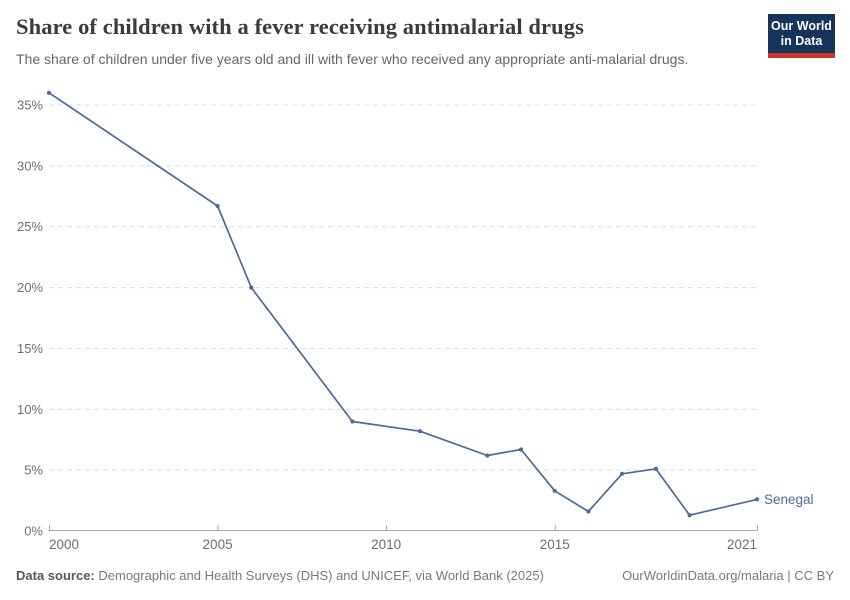 The height and width of the screenshot is (600, 850). Describe the element at coordinates (728, 575) in the screenshot. I see `owid-url-license: OurWorldinData.org/malaria | CC BY` at that location.